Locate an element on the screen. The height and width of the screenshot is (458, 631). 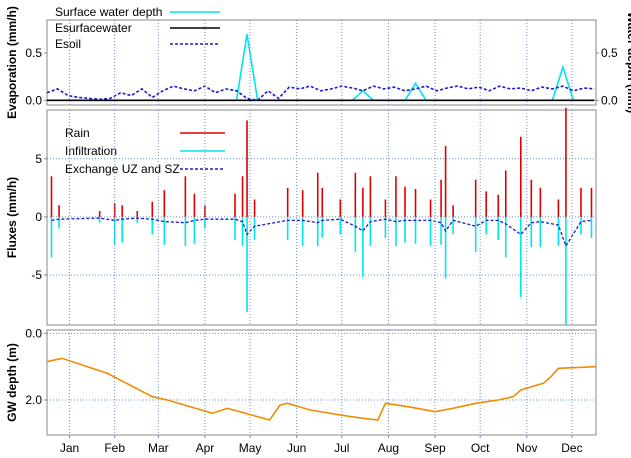
legend-label: Infiltration is located at coordinates (91, 151).